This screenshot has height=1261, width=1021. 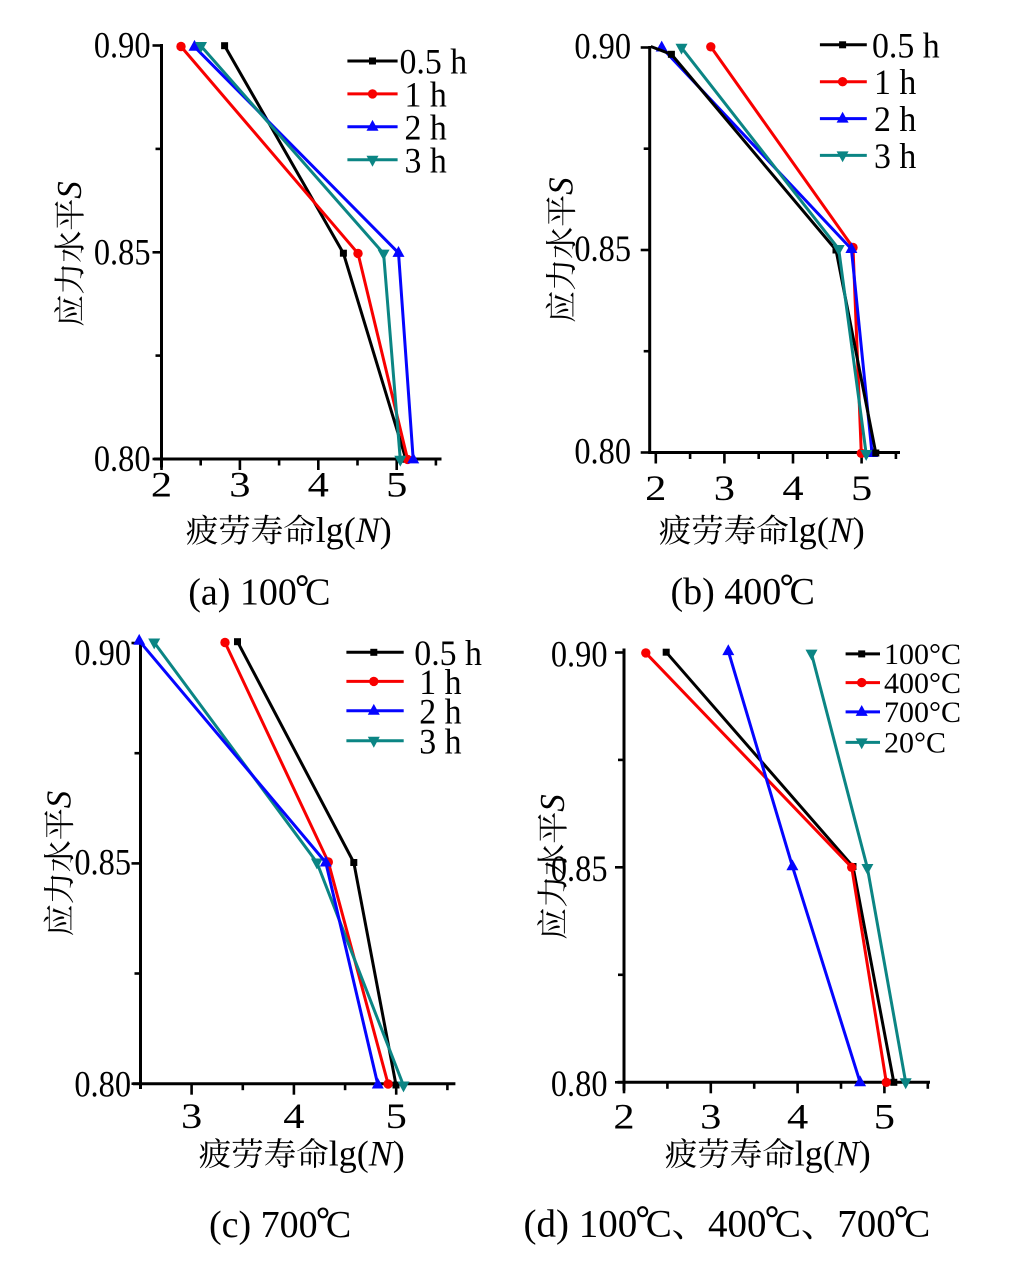 I want to click on svg-text: (d), so click(x=546, y=1224).